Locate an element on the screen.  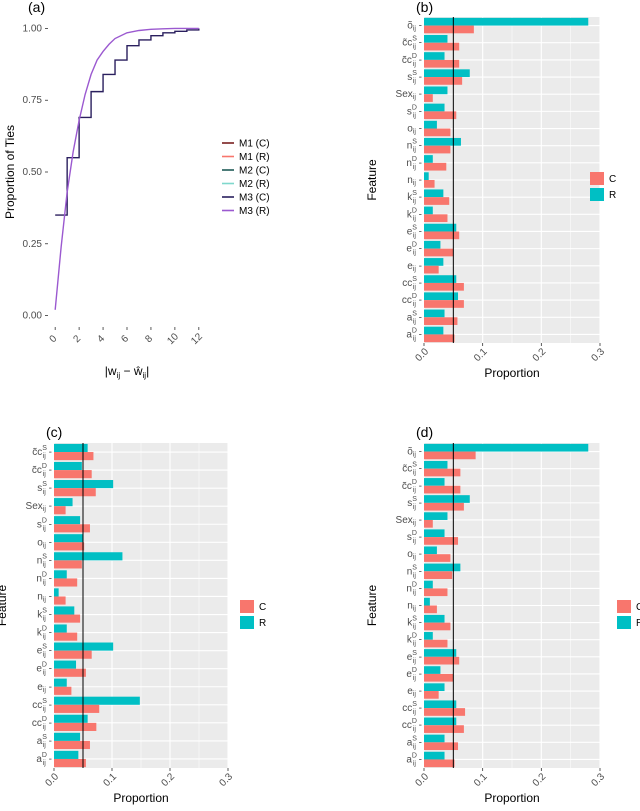
legend-label: M1 (R) is located at coordinates (254, 157).